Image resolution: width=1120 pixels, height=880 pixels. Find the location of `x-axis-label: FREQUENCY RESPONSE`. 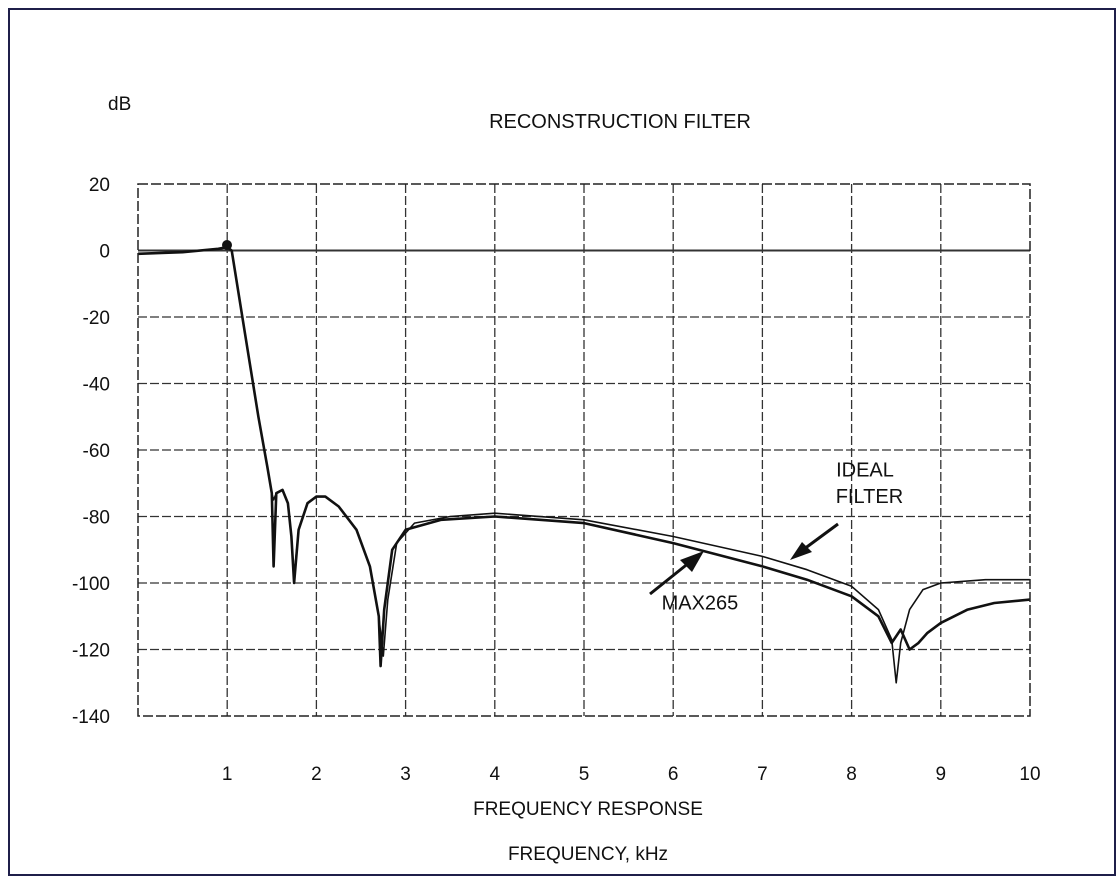

x-axis-label: FREQUENCY RESPONSE is located at coordinates (588, 809).